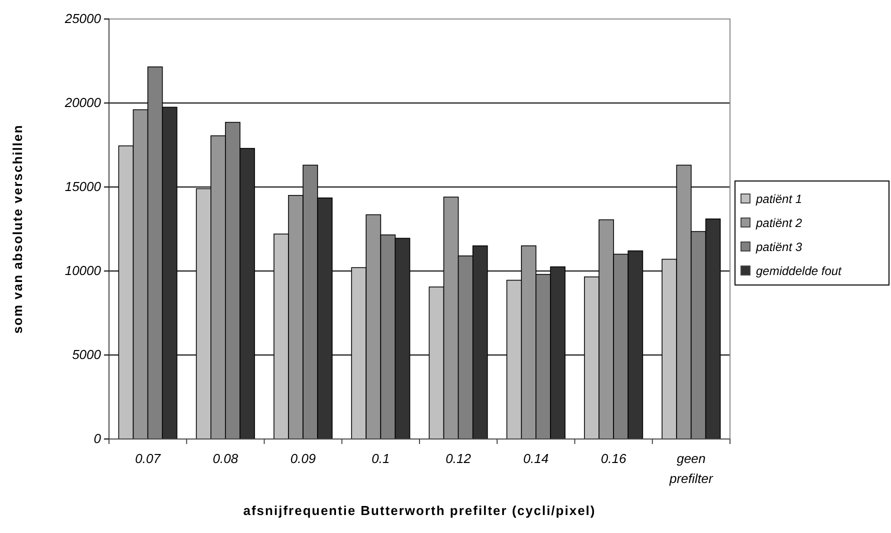  I want to click on legend-label: patiënt 3, so click(778, 247).